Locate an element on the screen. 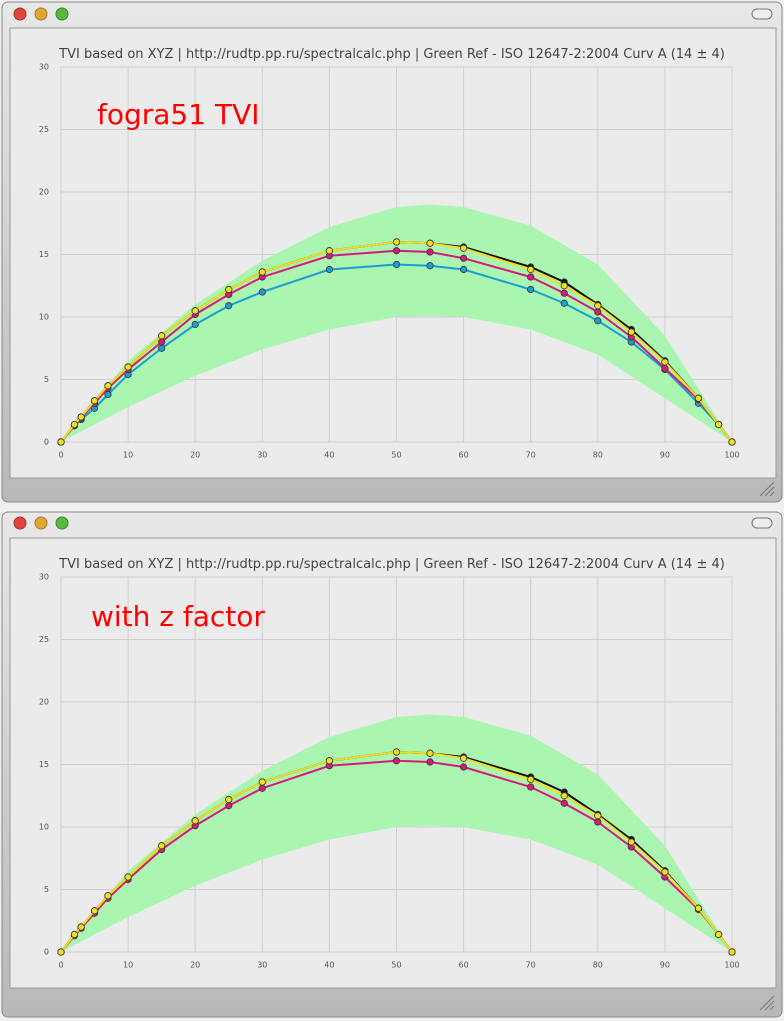 Image resolution: width=784 pixels, height=1021 pixels. annotation: fogra51 TVI is located at coordinates (178, 114).